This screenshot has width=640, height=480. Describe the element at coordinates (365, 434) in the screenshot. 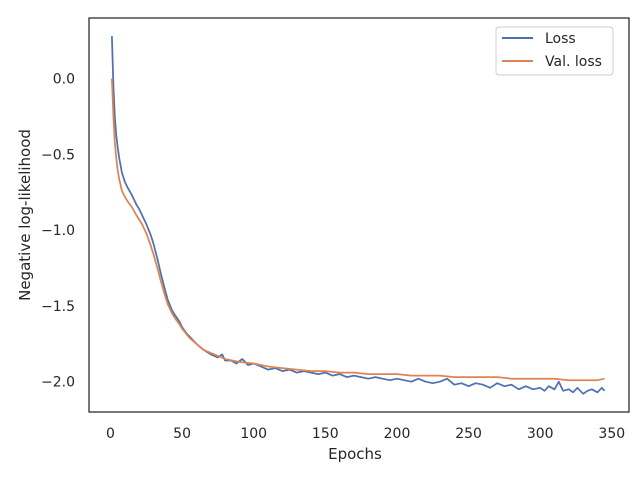

I see `x-axis-ticks: 0 50 100 150 200 250 300 350` at that location.